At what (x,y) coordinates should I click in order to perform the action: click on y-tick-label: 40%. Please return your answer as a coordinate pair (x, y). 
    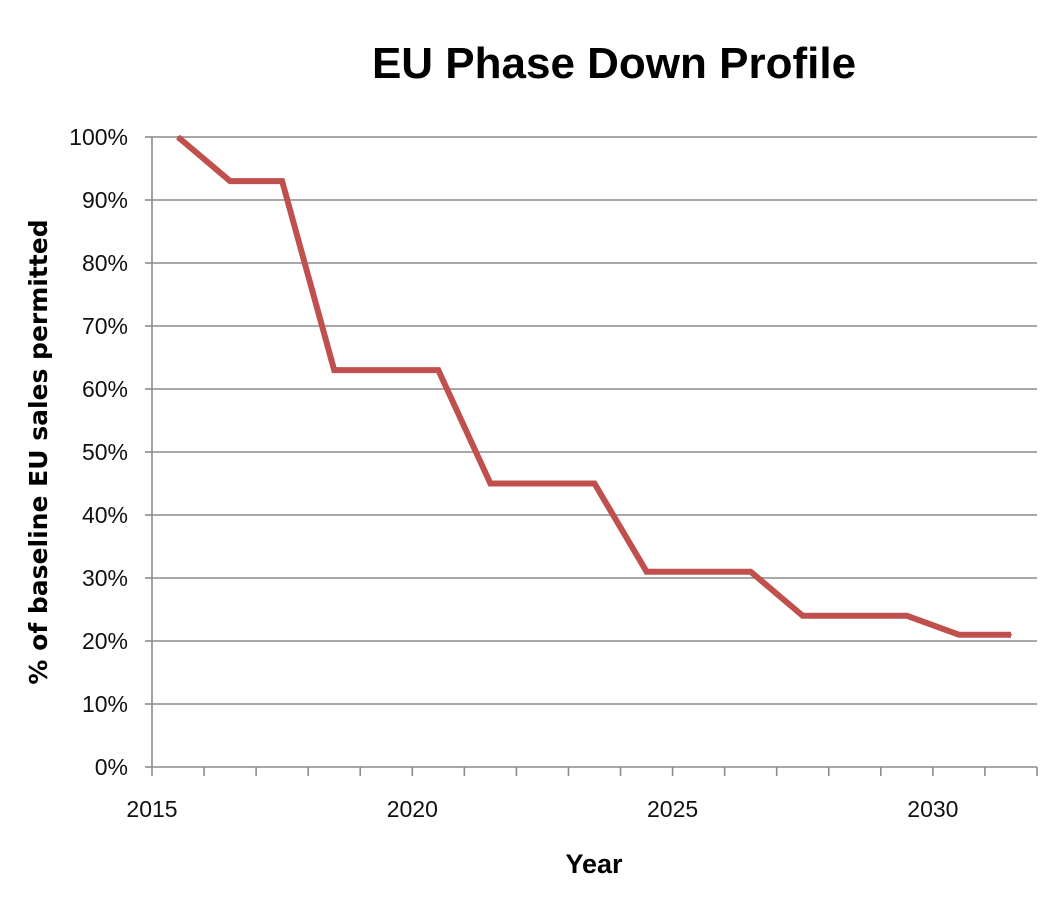
    Looking at the image, I should click on (105, 515).